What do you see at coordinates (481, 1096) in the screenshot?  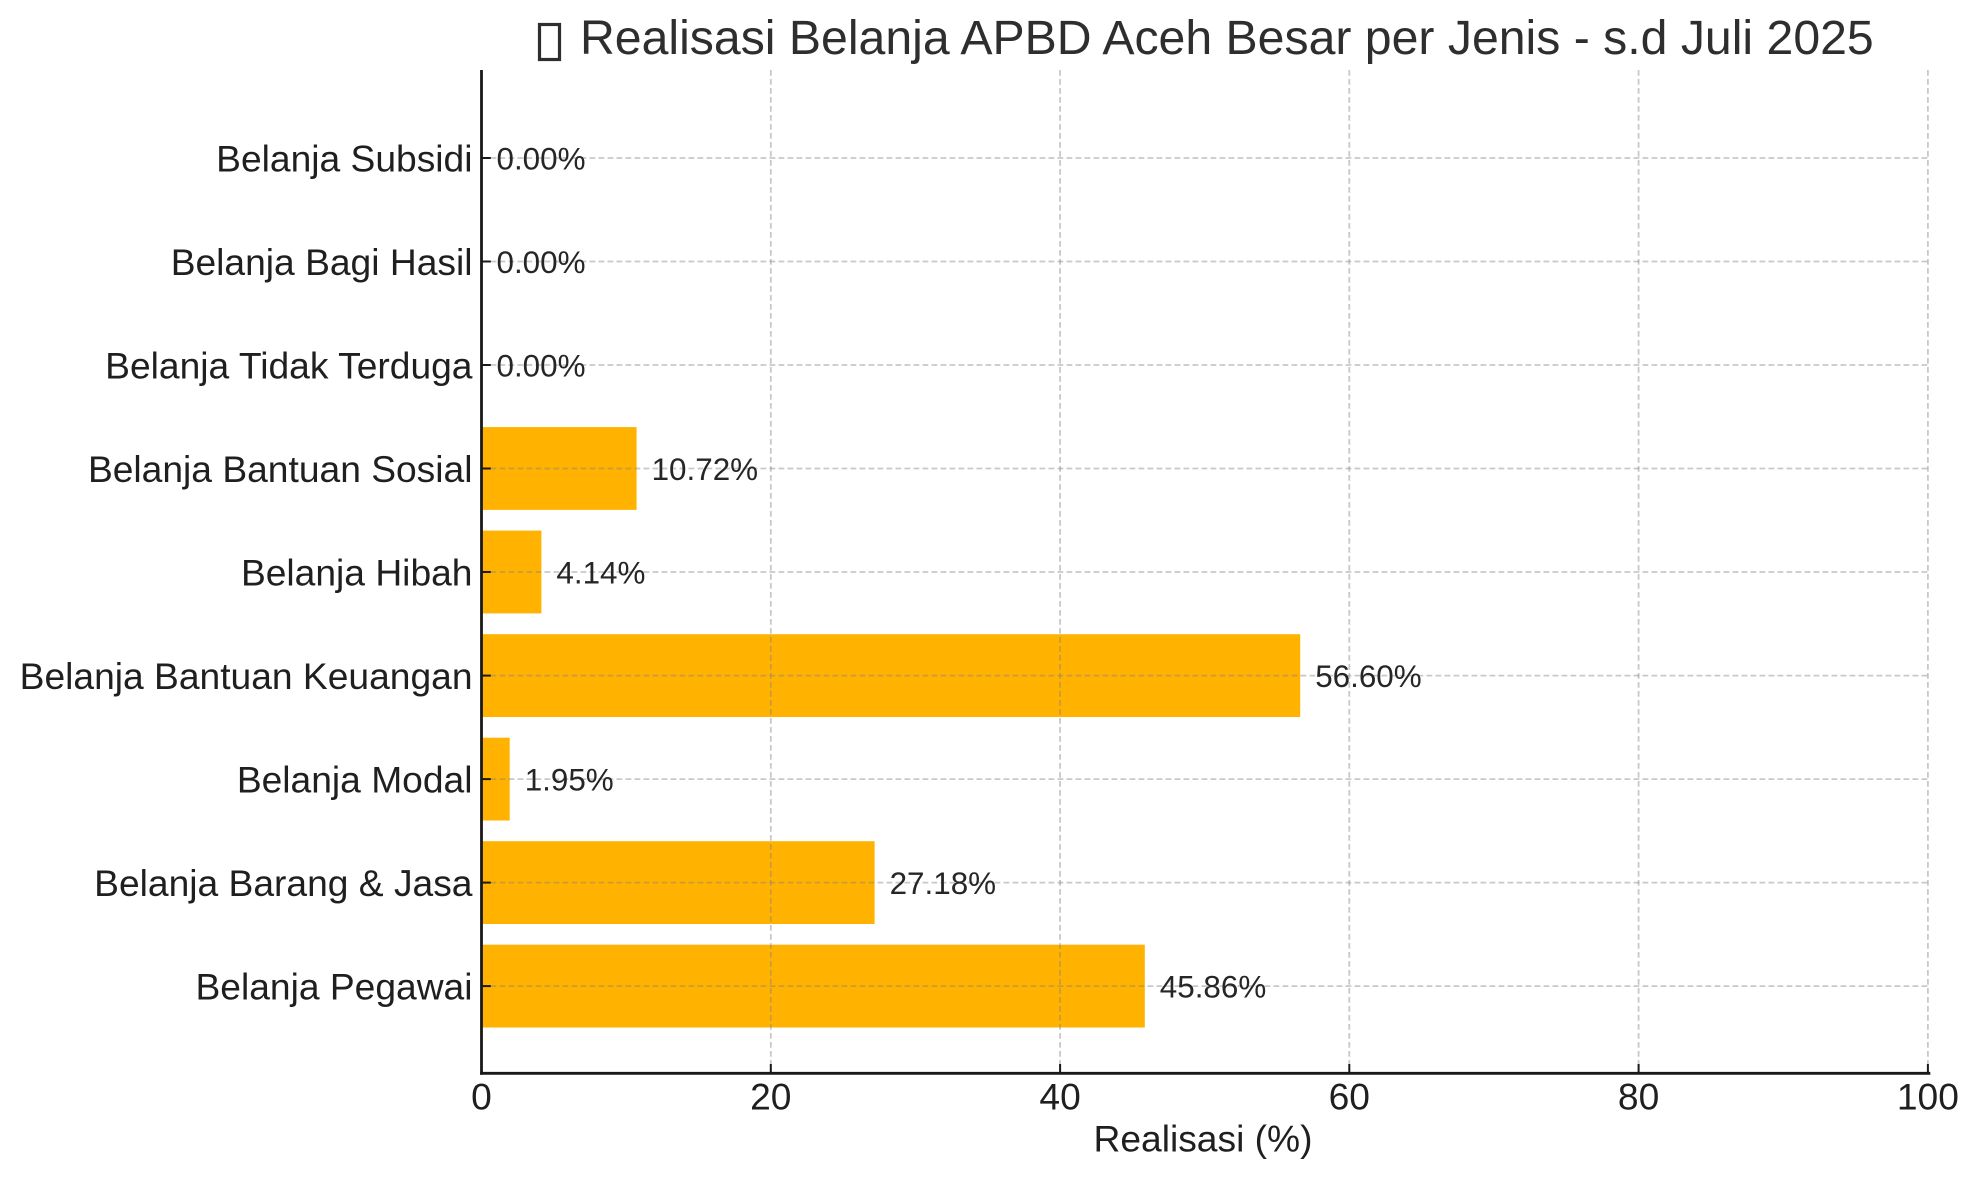 I see `svg-text: 0` at bounding box center [481, 1096].